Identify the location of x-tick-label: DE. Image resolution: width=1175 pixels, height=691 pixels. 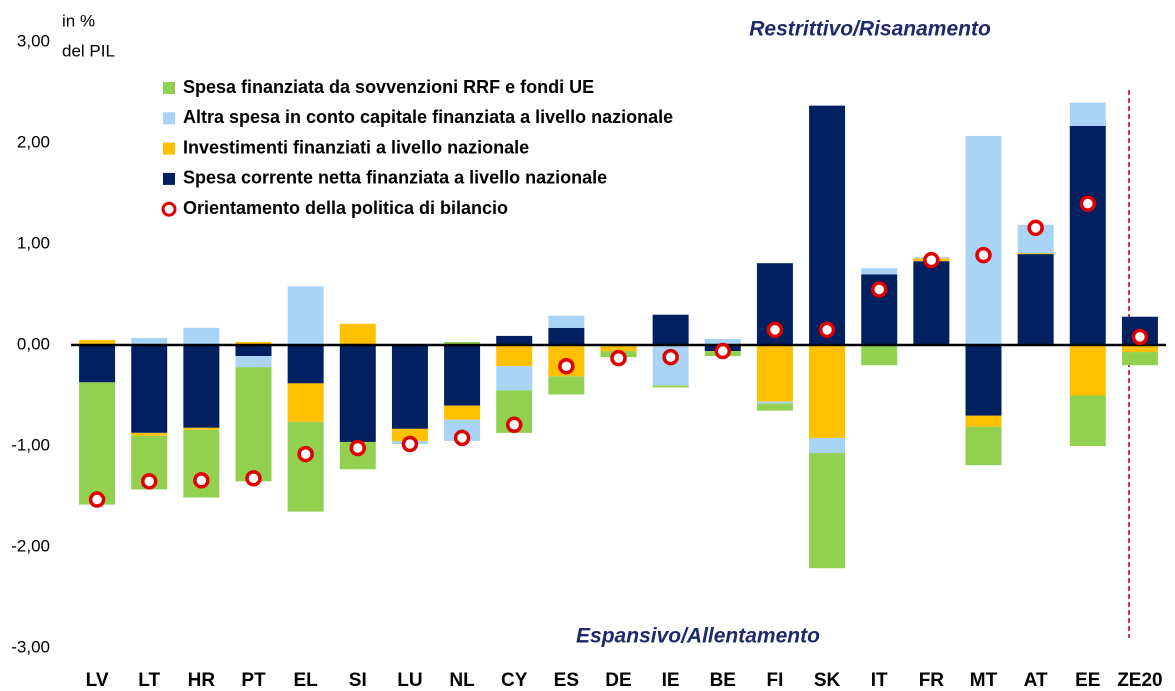
(618, 680).